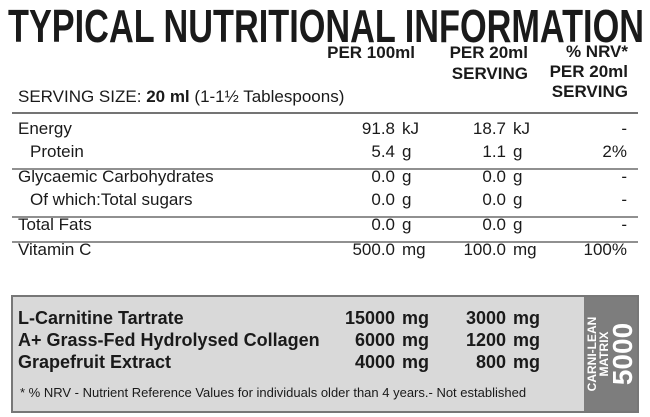  What do you see at coordinates (57, 151) in the screenshot?
I see `row-name: Protein` at bounding box center [57, 151].